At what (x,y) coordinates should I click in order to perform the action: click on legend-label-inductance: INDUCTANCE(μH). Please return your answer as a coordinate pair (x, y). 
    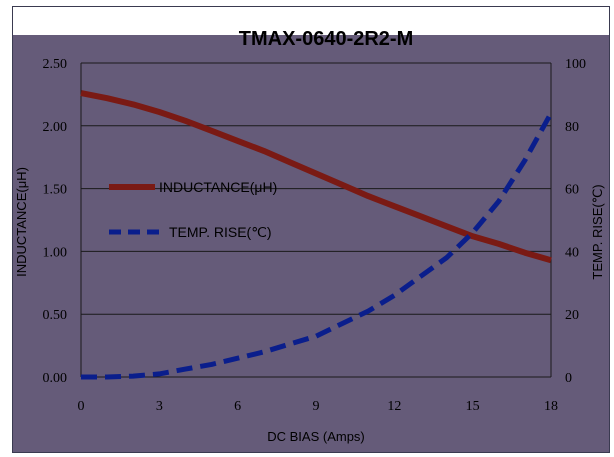
    Looking at the image, I should click on (218, 187).